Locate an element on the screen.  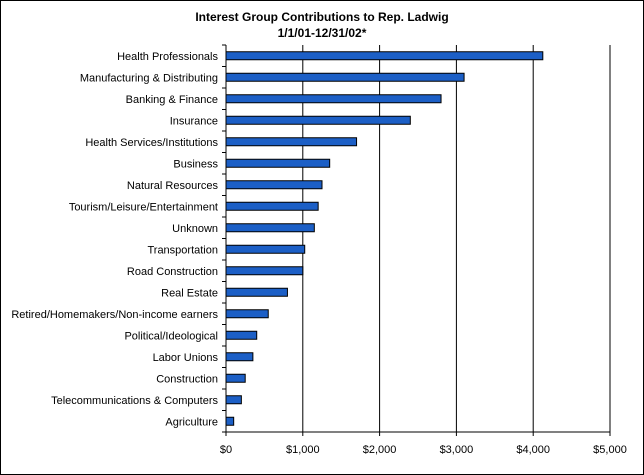
category-label-2: Banking & Finance is located at coordinates (172, 100).